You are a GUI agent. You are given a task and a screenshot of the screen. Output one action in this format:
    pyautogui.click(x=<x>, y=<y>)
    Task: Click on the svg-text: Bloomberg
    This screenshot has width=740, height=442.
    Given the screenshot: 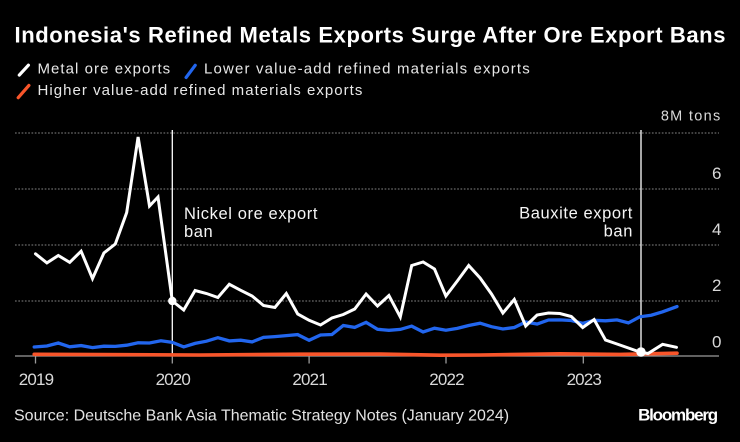 What is the action you would take?
    pyautogui.click(x=678, y=415)
    